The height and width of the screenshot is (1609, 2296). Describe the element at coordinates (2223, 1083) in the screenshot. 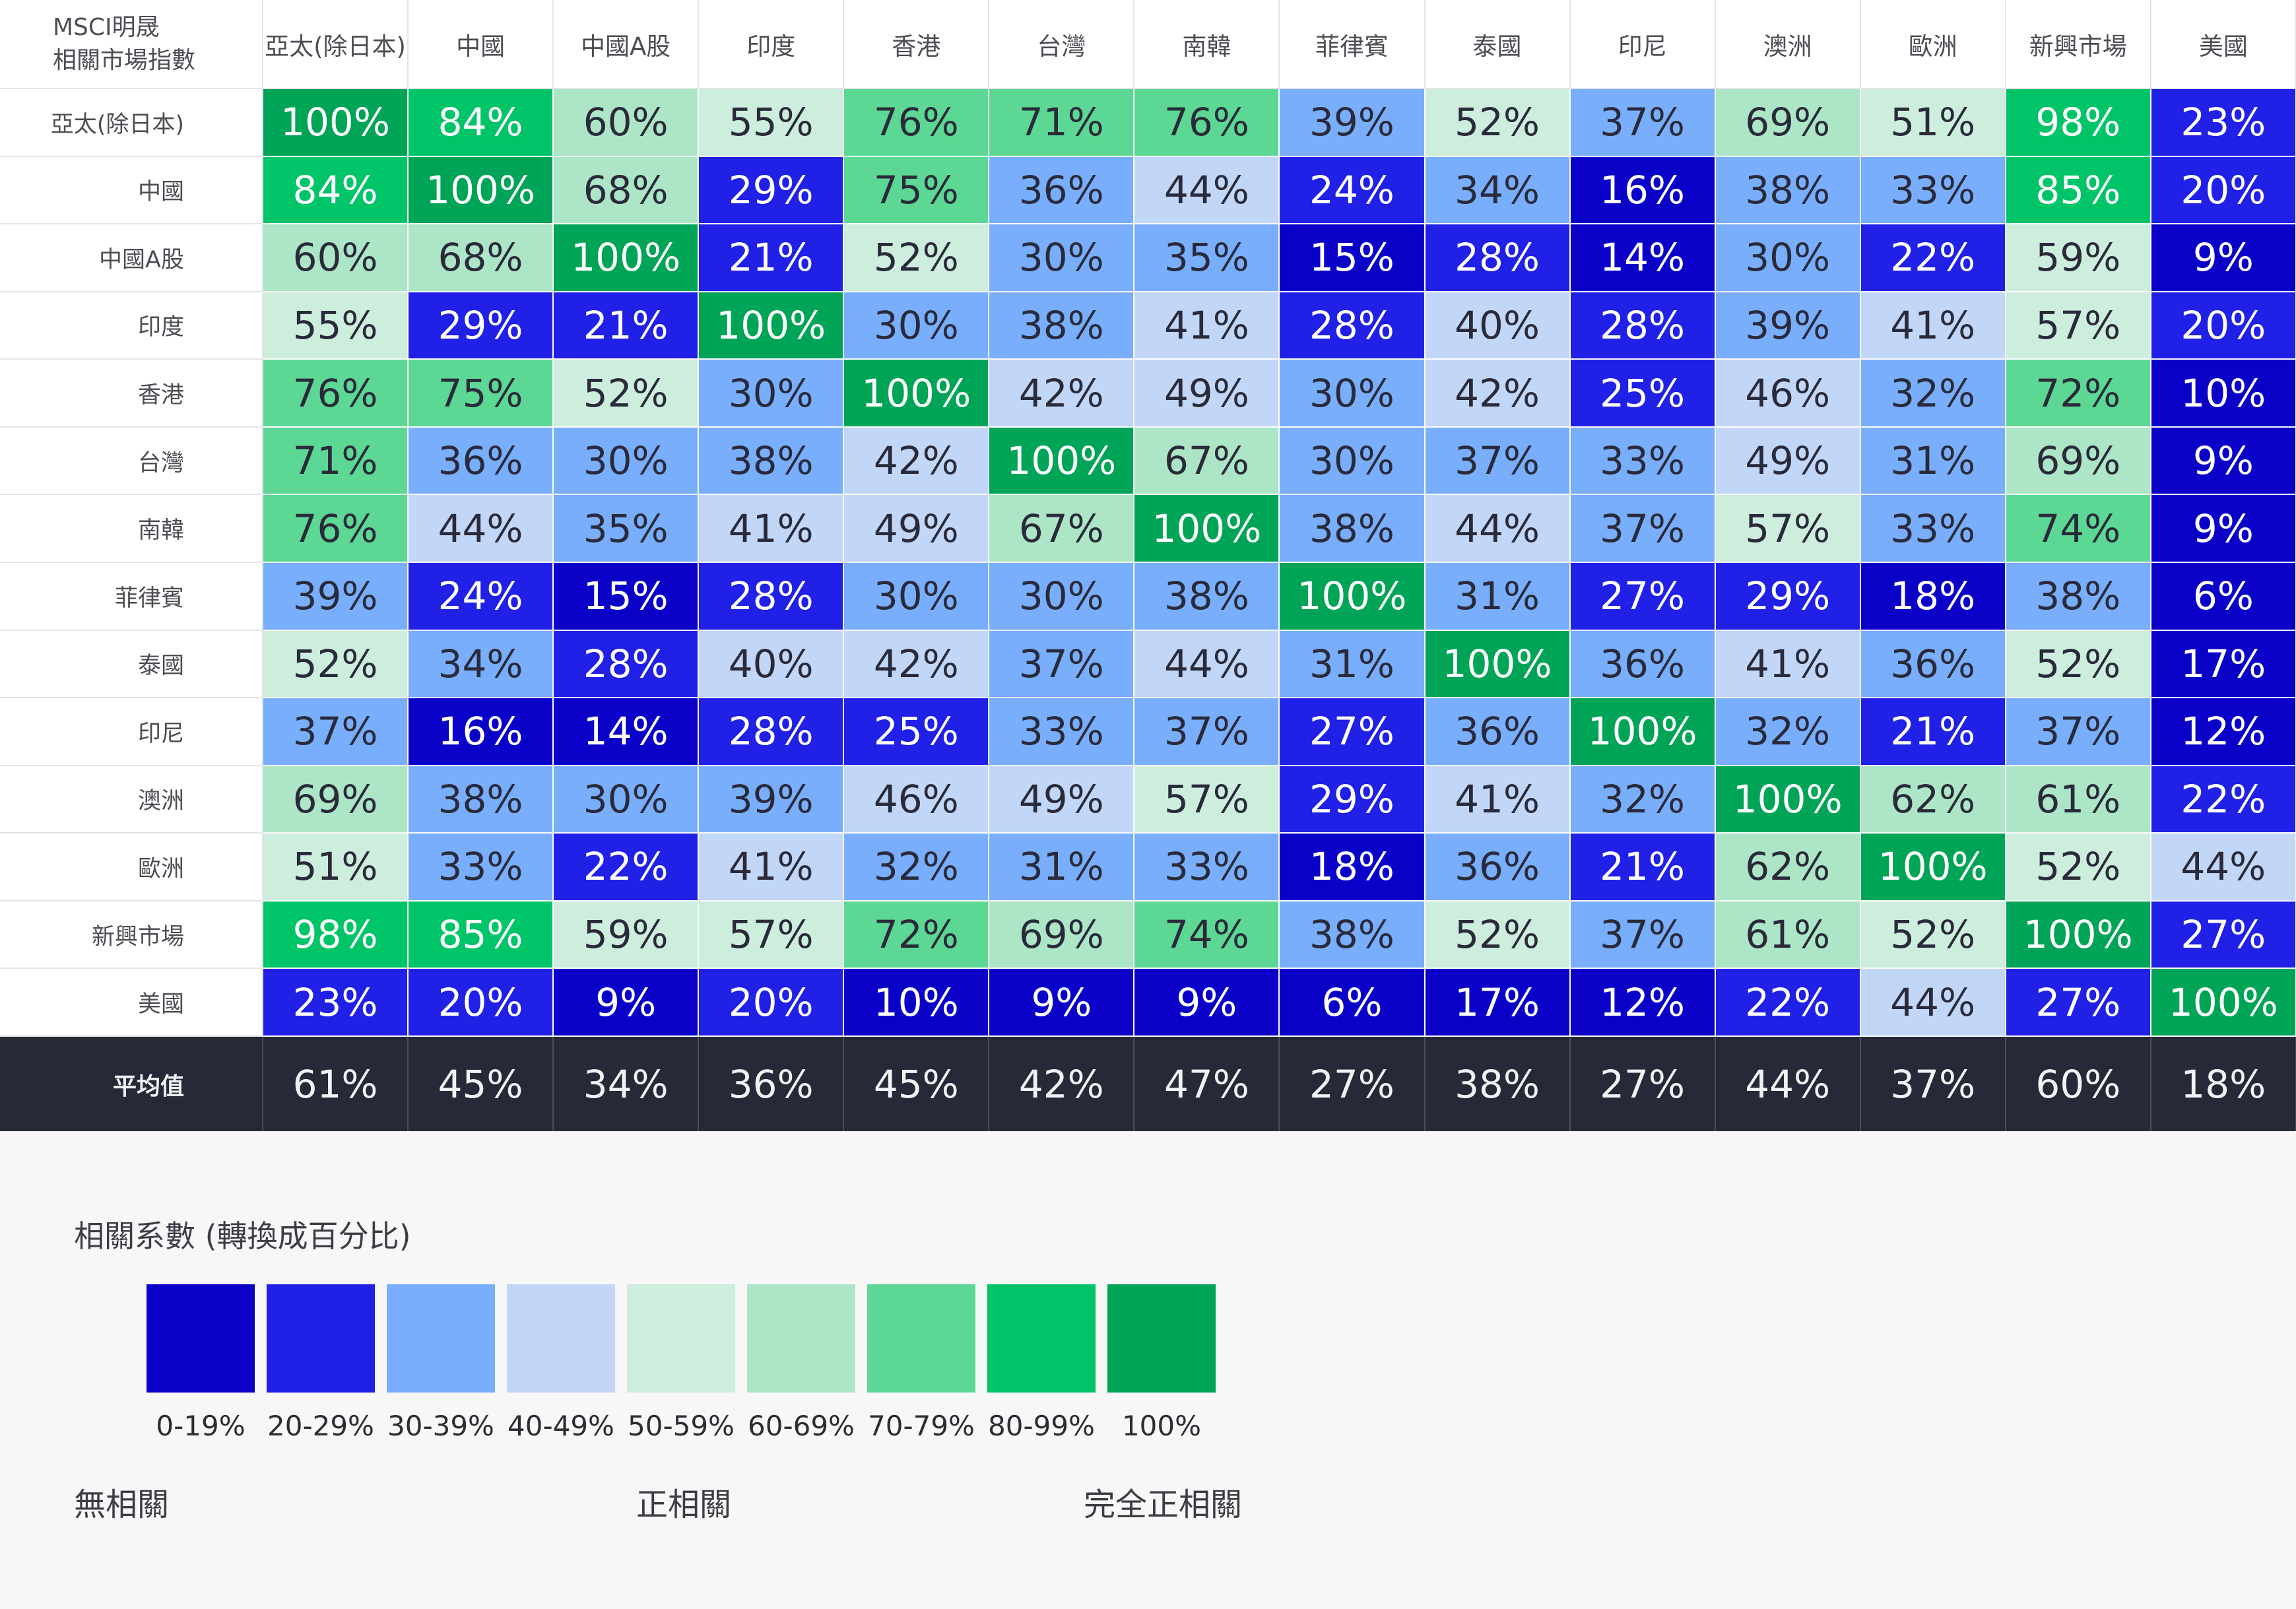

I see `average-cell: 18%` at that location.